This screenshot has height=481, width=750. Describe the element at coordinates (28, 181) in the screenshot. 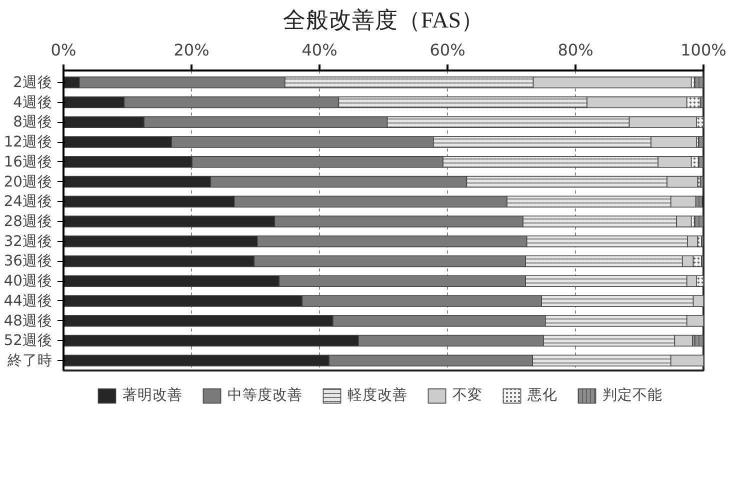

I see `y-tick-label: 20週後` at that location.